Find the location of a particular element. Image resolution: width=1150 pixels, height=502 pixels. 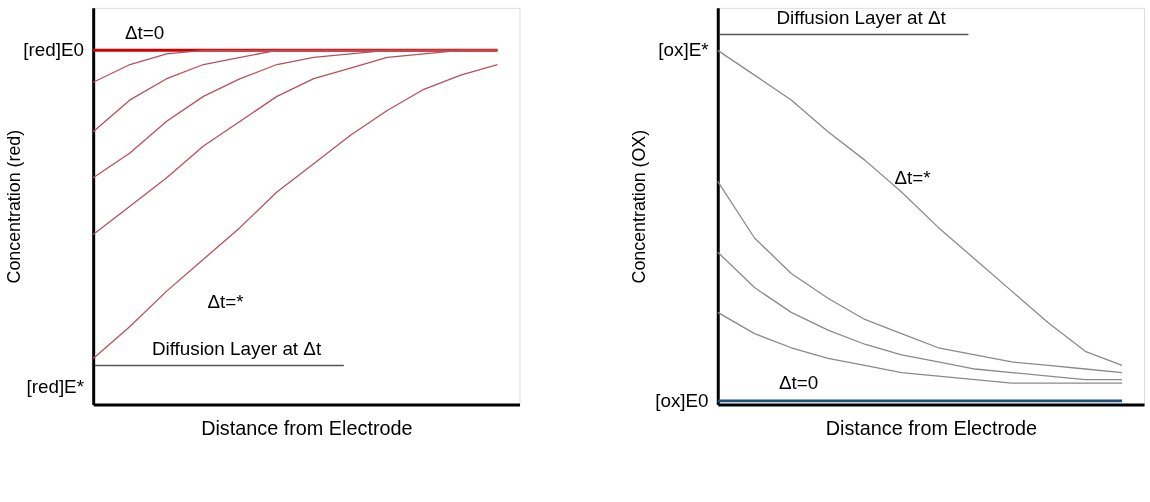

y-axis-title: Concentration (OX) is located at coordinates (638, 206).